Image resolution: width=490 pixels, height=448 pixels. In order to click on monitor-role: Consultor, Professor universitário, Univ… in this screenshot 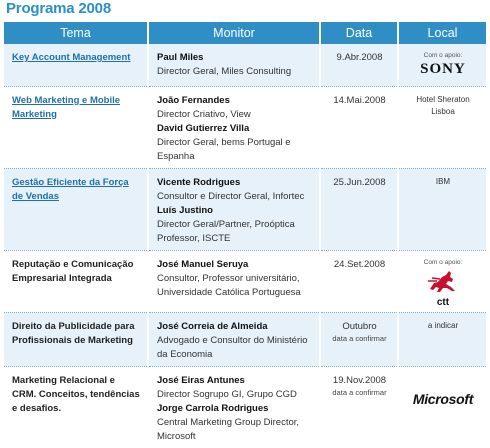, I will do `click(229, 285)`.